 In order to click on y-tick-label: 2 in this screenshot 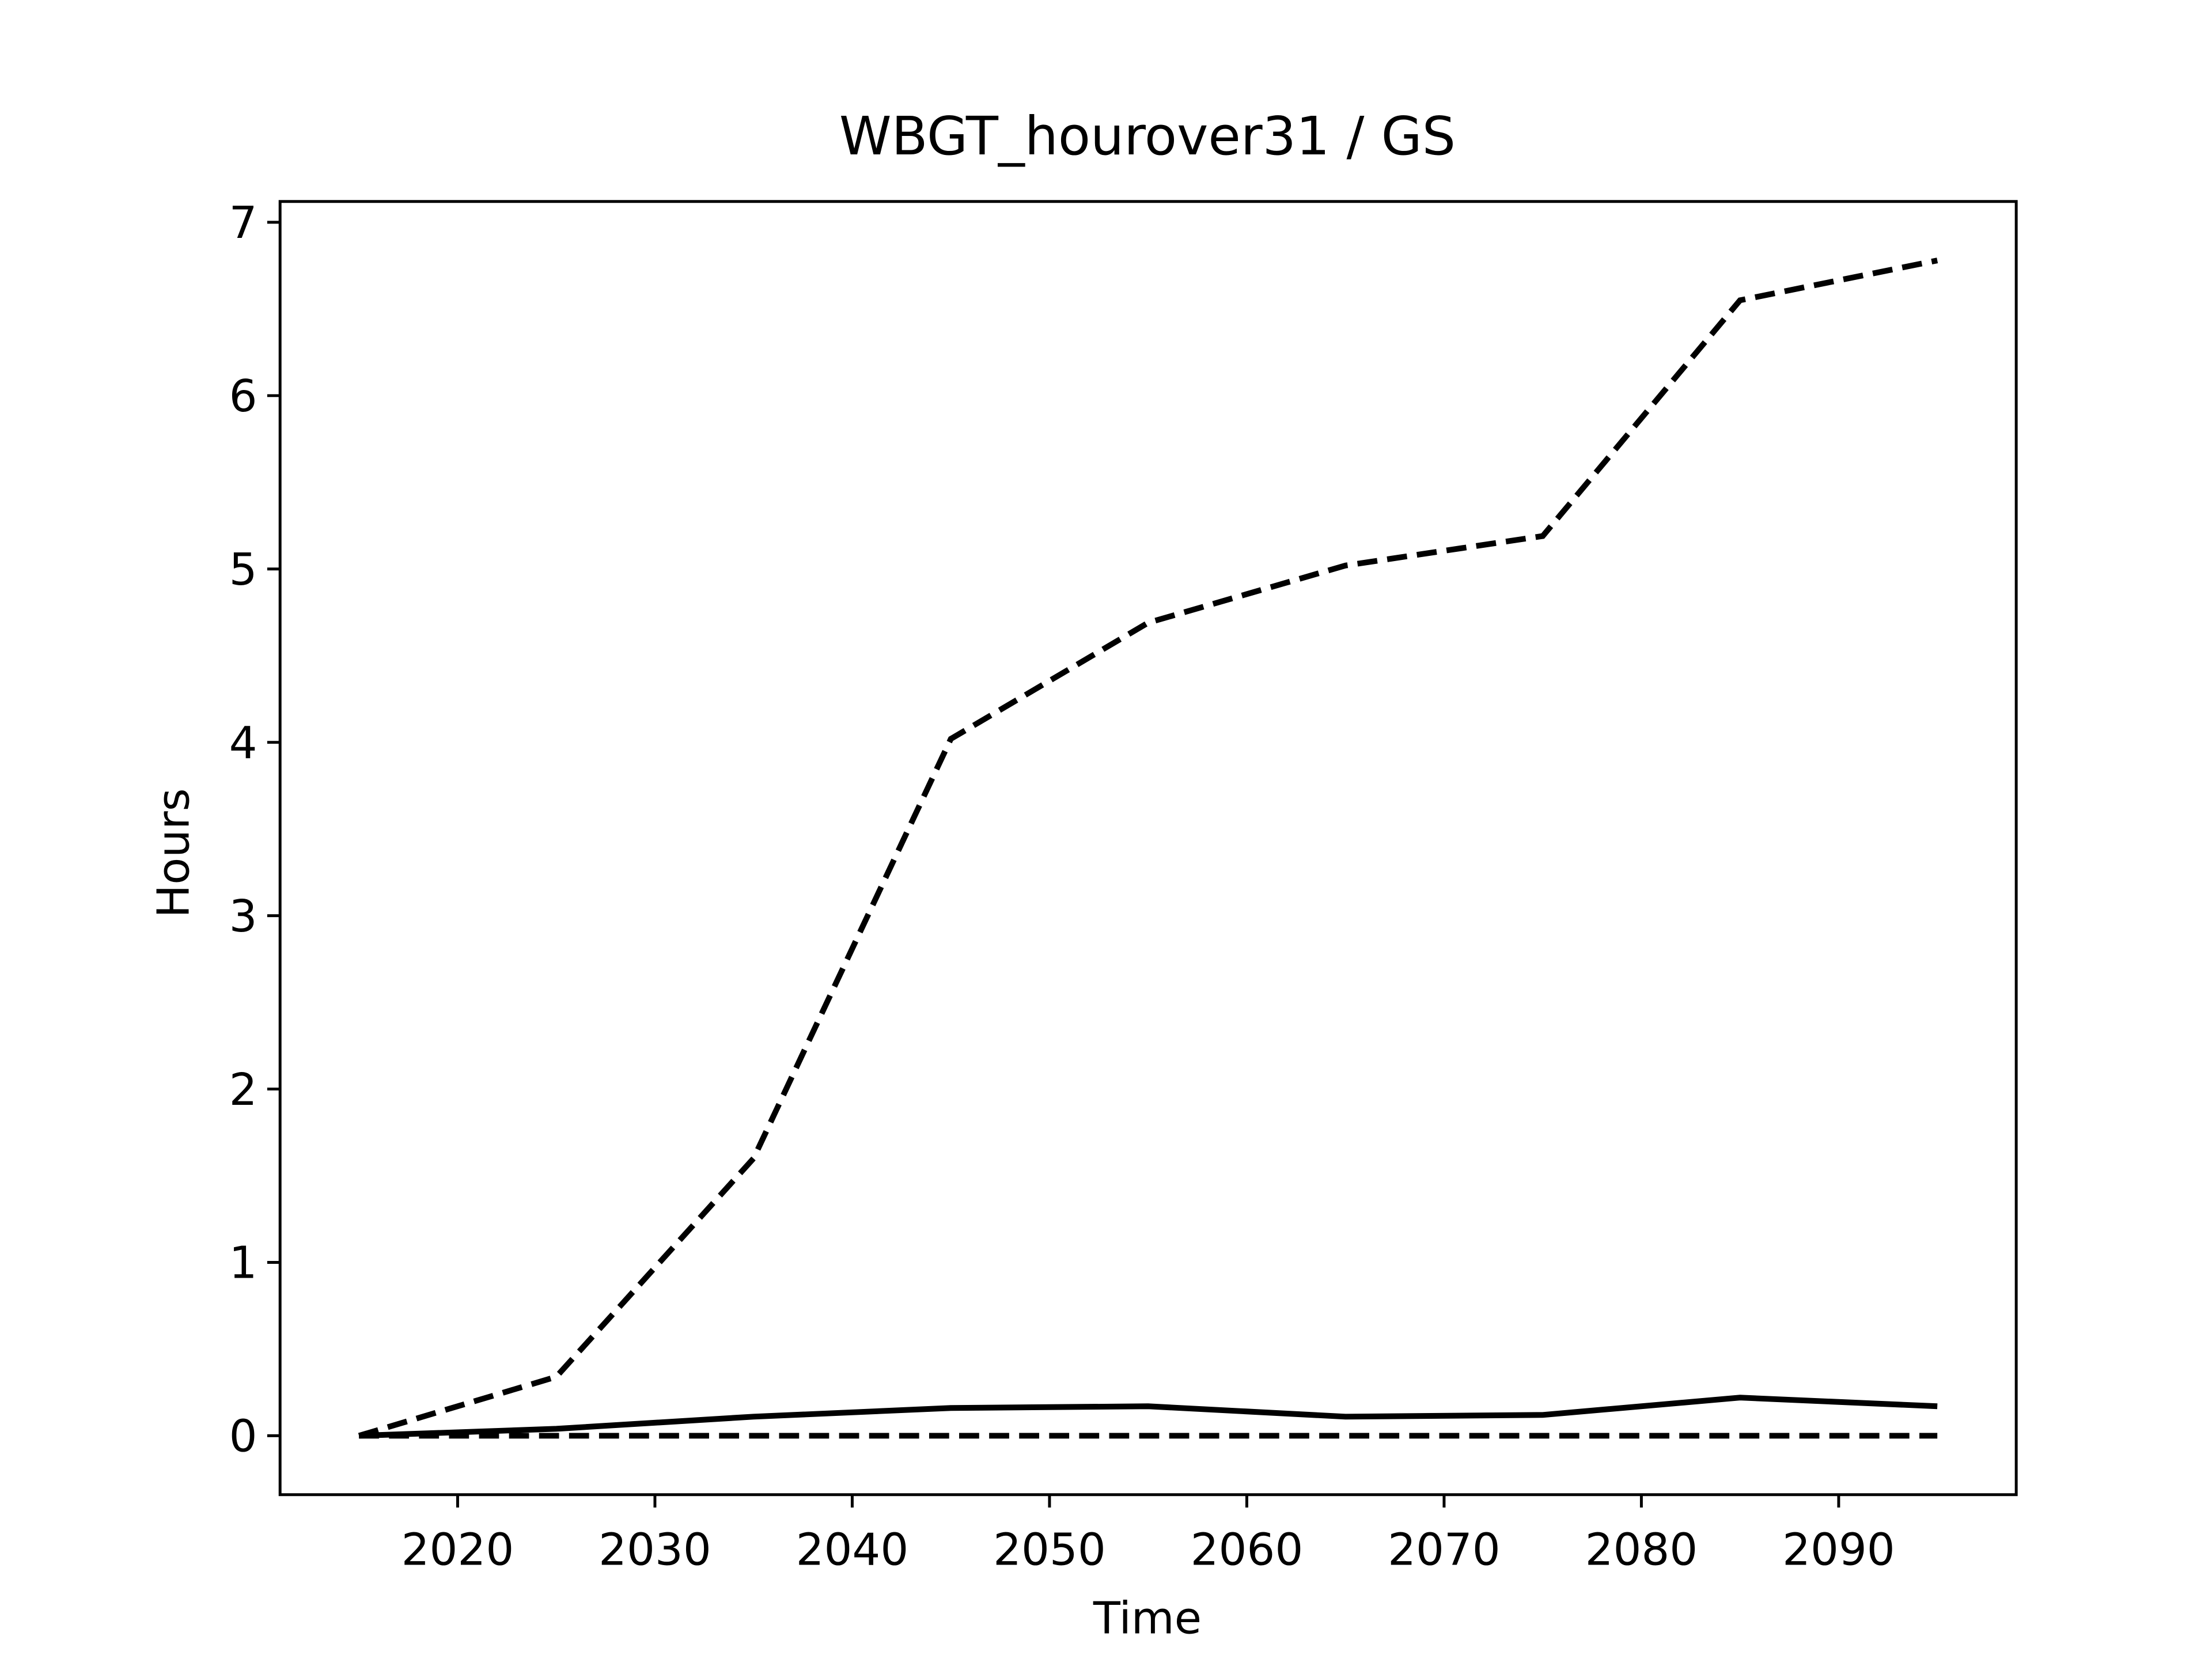, I will do `click(243, 1090)`.